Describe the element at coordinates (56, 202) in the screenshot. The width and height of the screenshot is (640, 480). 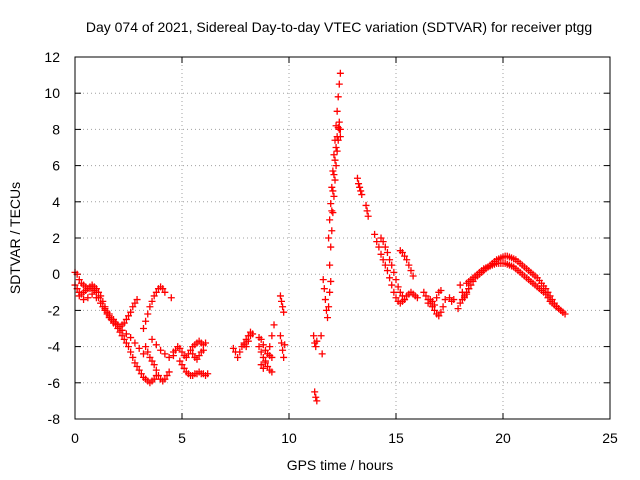
I see `y-tick-label: 4` at that location.